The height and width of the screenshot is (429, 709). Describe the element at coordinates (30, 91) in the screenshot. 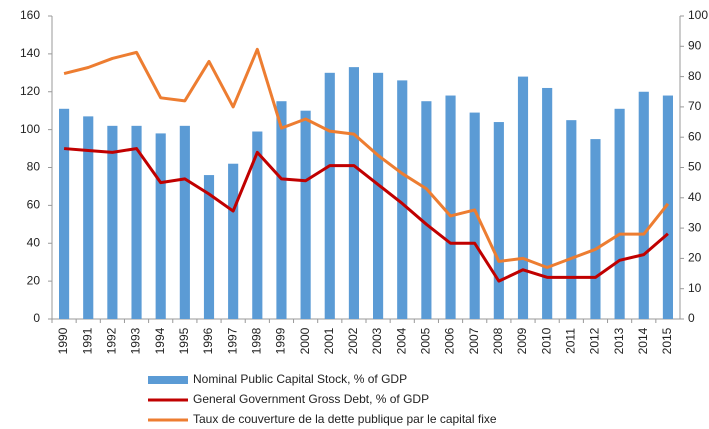

I see `y-tick-label: 120` at that location.